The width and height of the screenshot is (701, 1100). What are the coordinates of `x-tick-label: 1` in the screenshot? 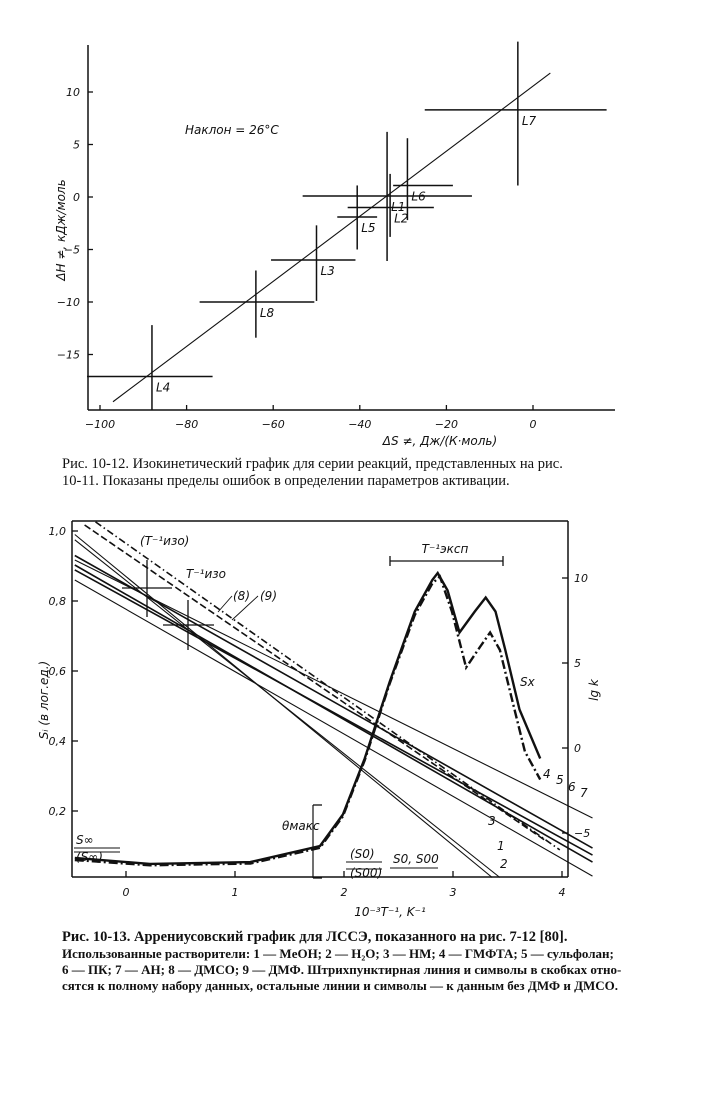 It's located at (235, 892).